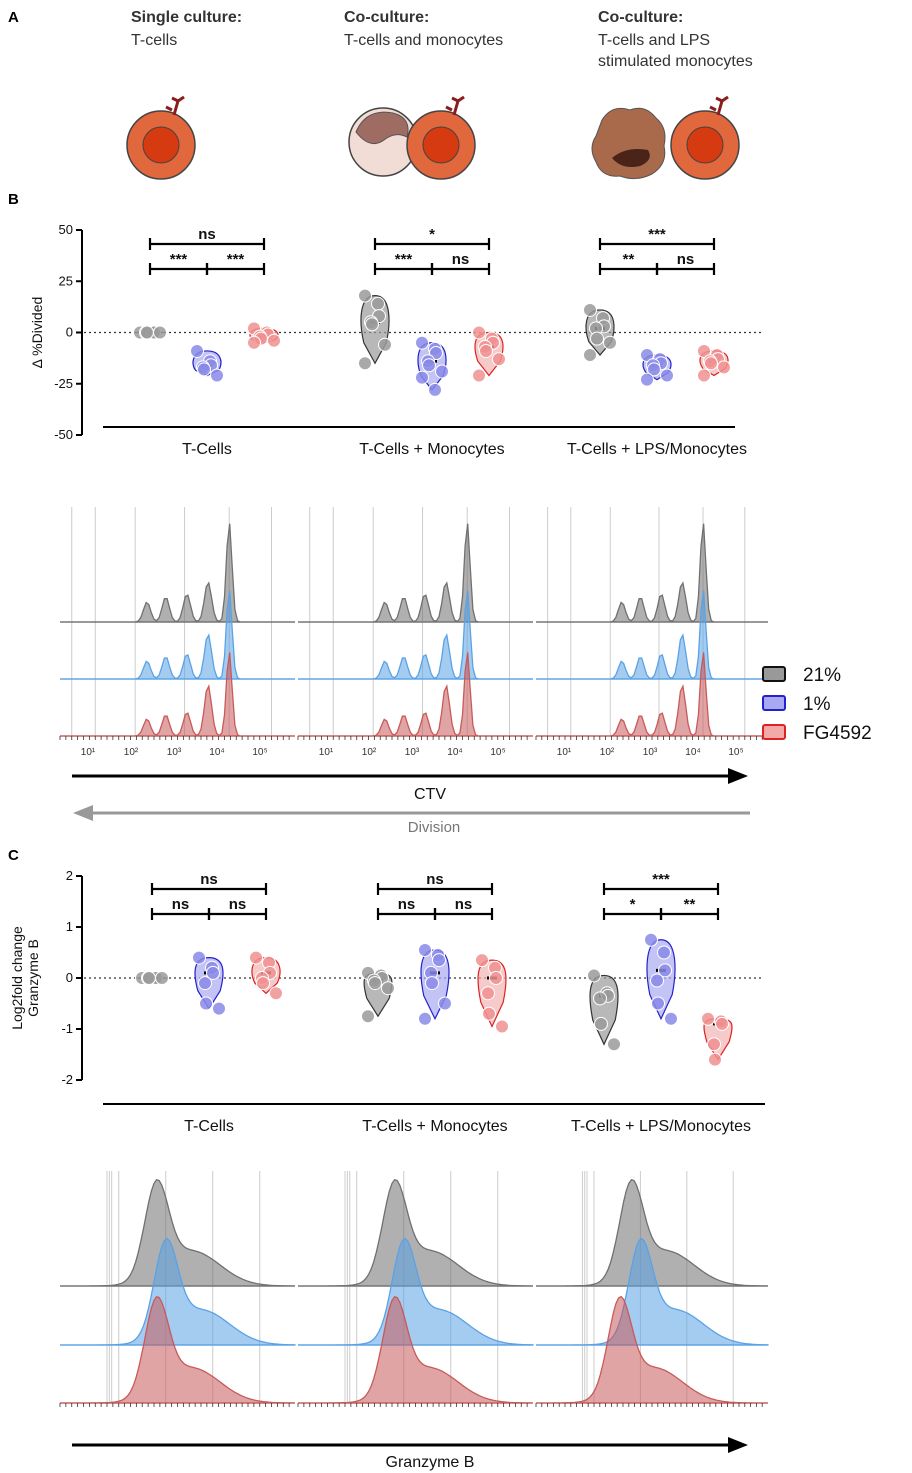 The width and height of the screenshot is (912, 1473). Describe the element at coordinates (654, 40) in the screenshot. I see `header-line: T-cells and LPS` at that location.